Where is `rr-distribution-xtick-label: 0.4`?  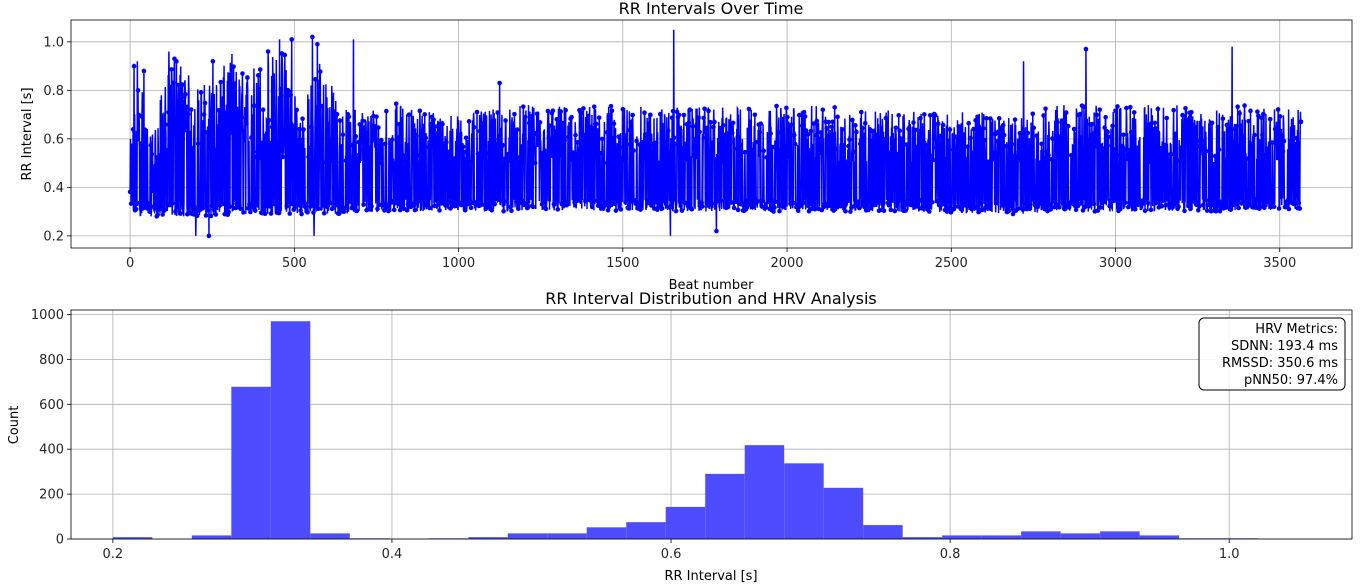 rr-distribution-xtick-label: 0.4 is located at coordinates (392, 554).